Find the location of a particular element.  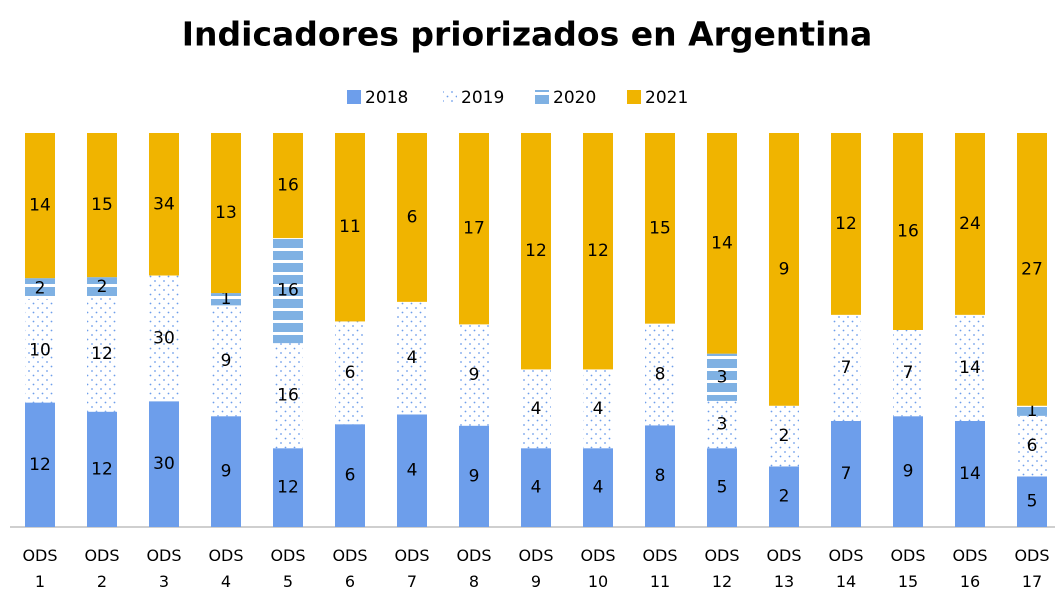

x-tick-label: ODS 11 is located at coordinates (660, 568).